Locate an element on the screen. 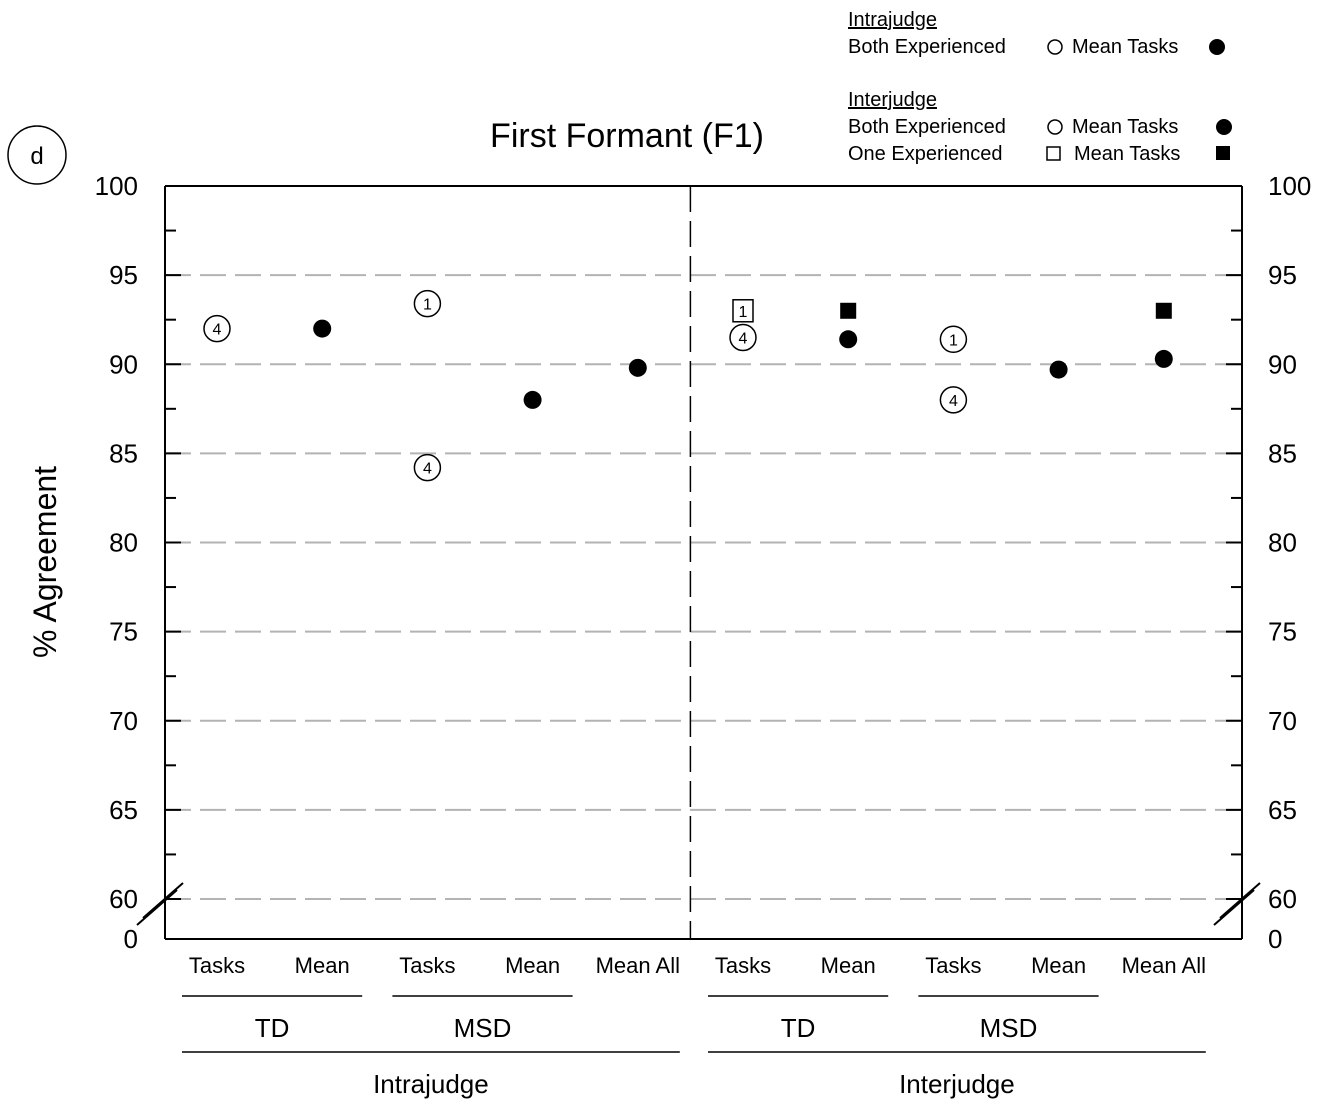 This screenshot has height=1107, width=1335. legend-inter-one-label: One Experienced is located at coordinates (925, 154).